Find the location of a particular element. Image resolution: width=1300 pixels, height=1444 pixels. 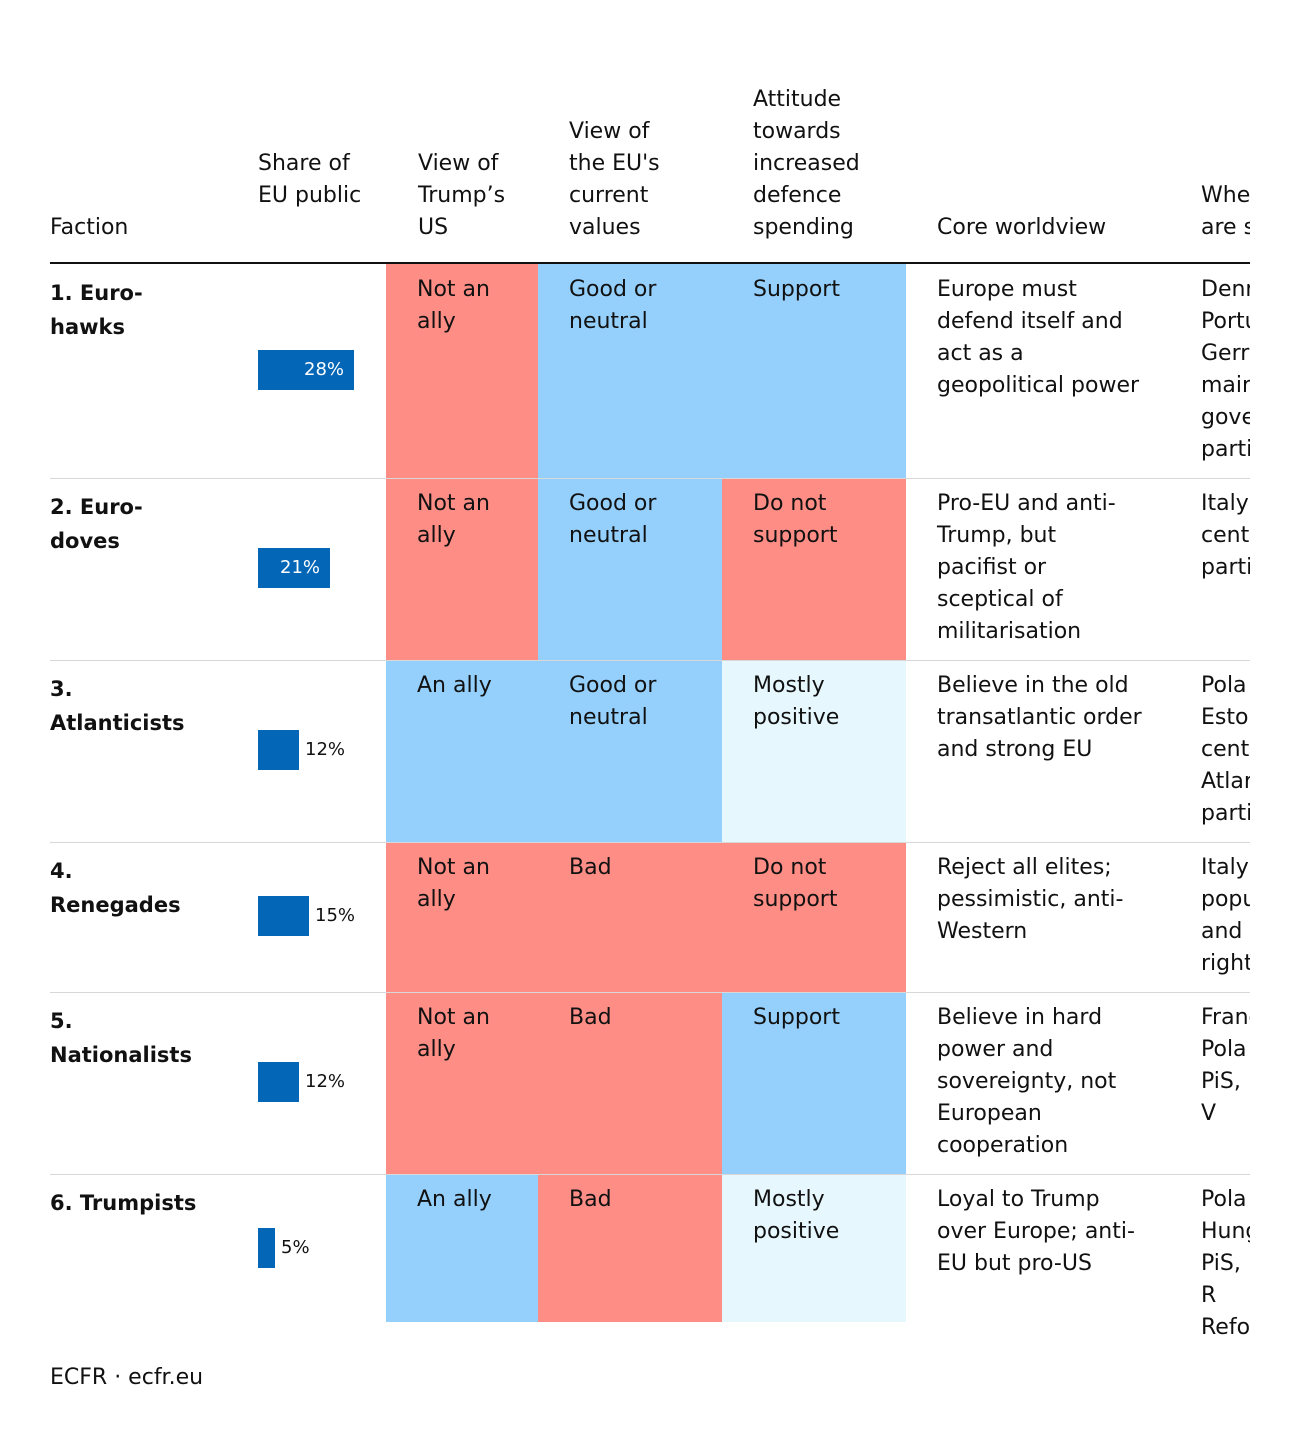

header-values: View of the EU's current values is located at coordinates (614, 179).